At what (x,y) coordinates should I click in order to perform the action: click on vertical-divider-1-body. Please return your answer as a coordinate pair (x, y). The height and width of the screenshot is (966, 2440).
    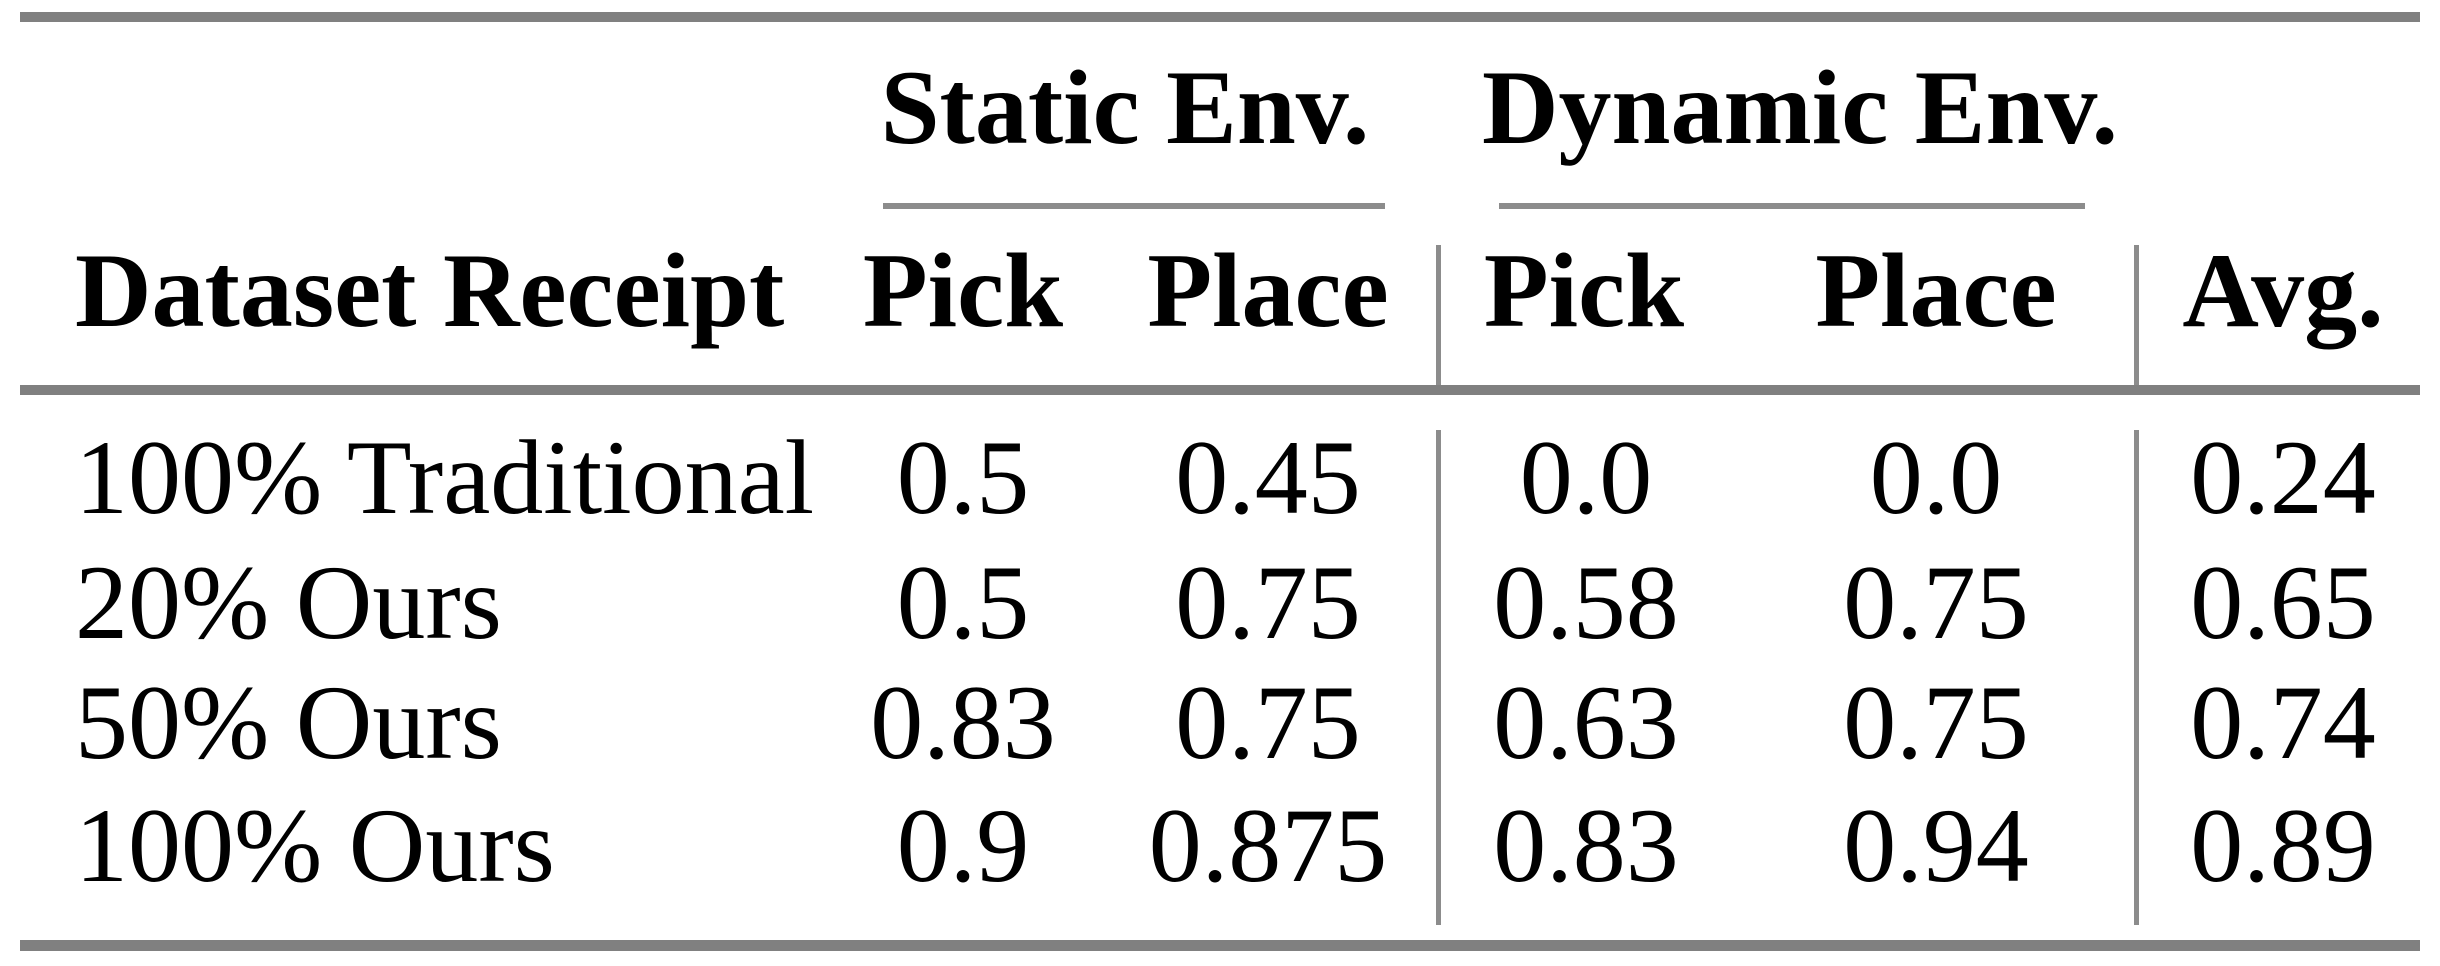
    Looking at the image, I should click on (1438, 677).